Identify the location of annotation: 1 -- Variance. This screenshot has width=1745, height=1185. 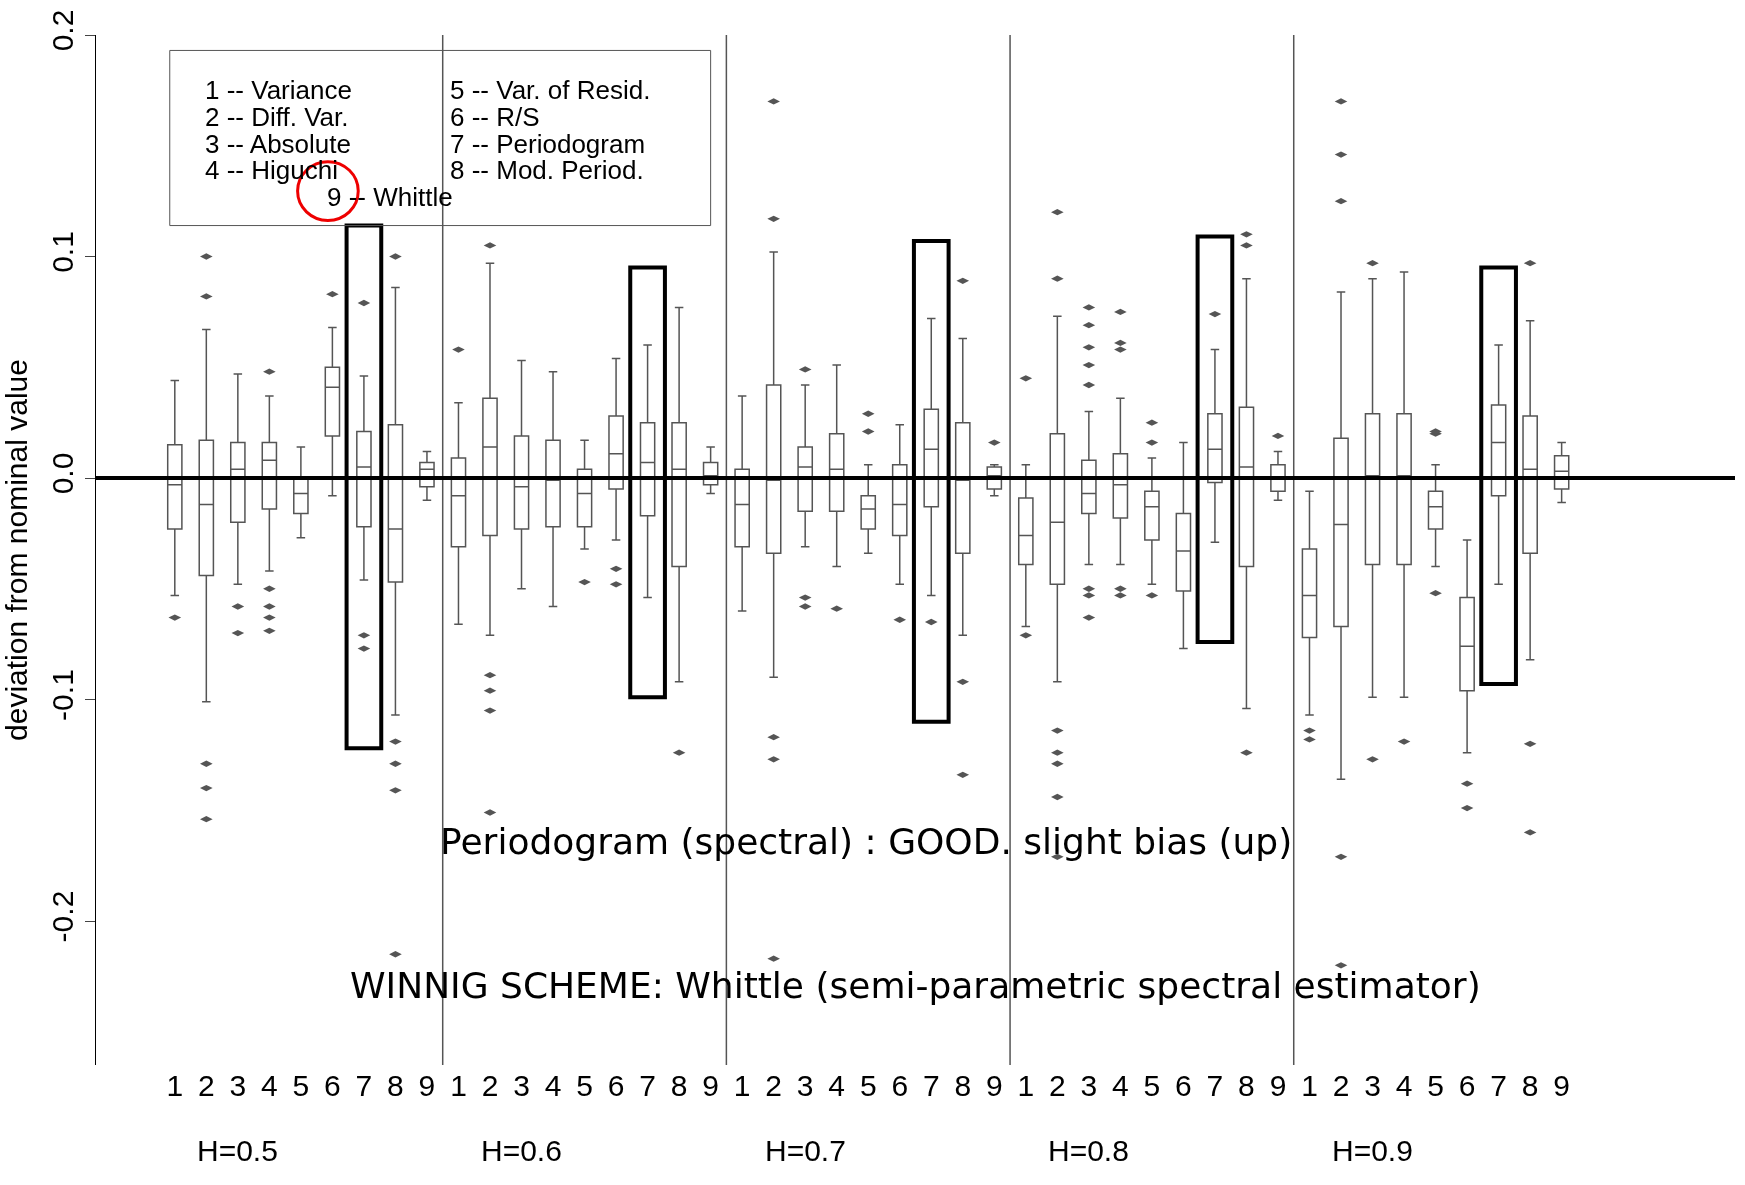
(278, 90).